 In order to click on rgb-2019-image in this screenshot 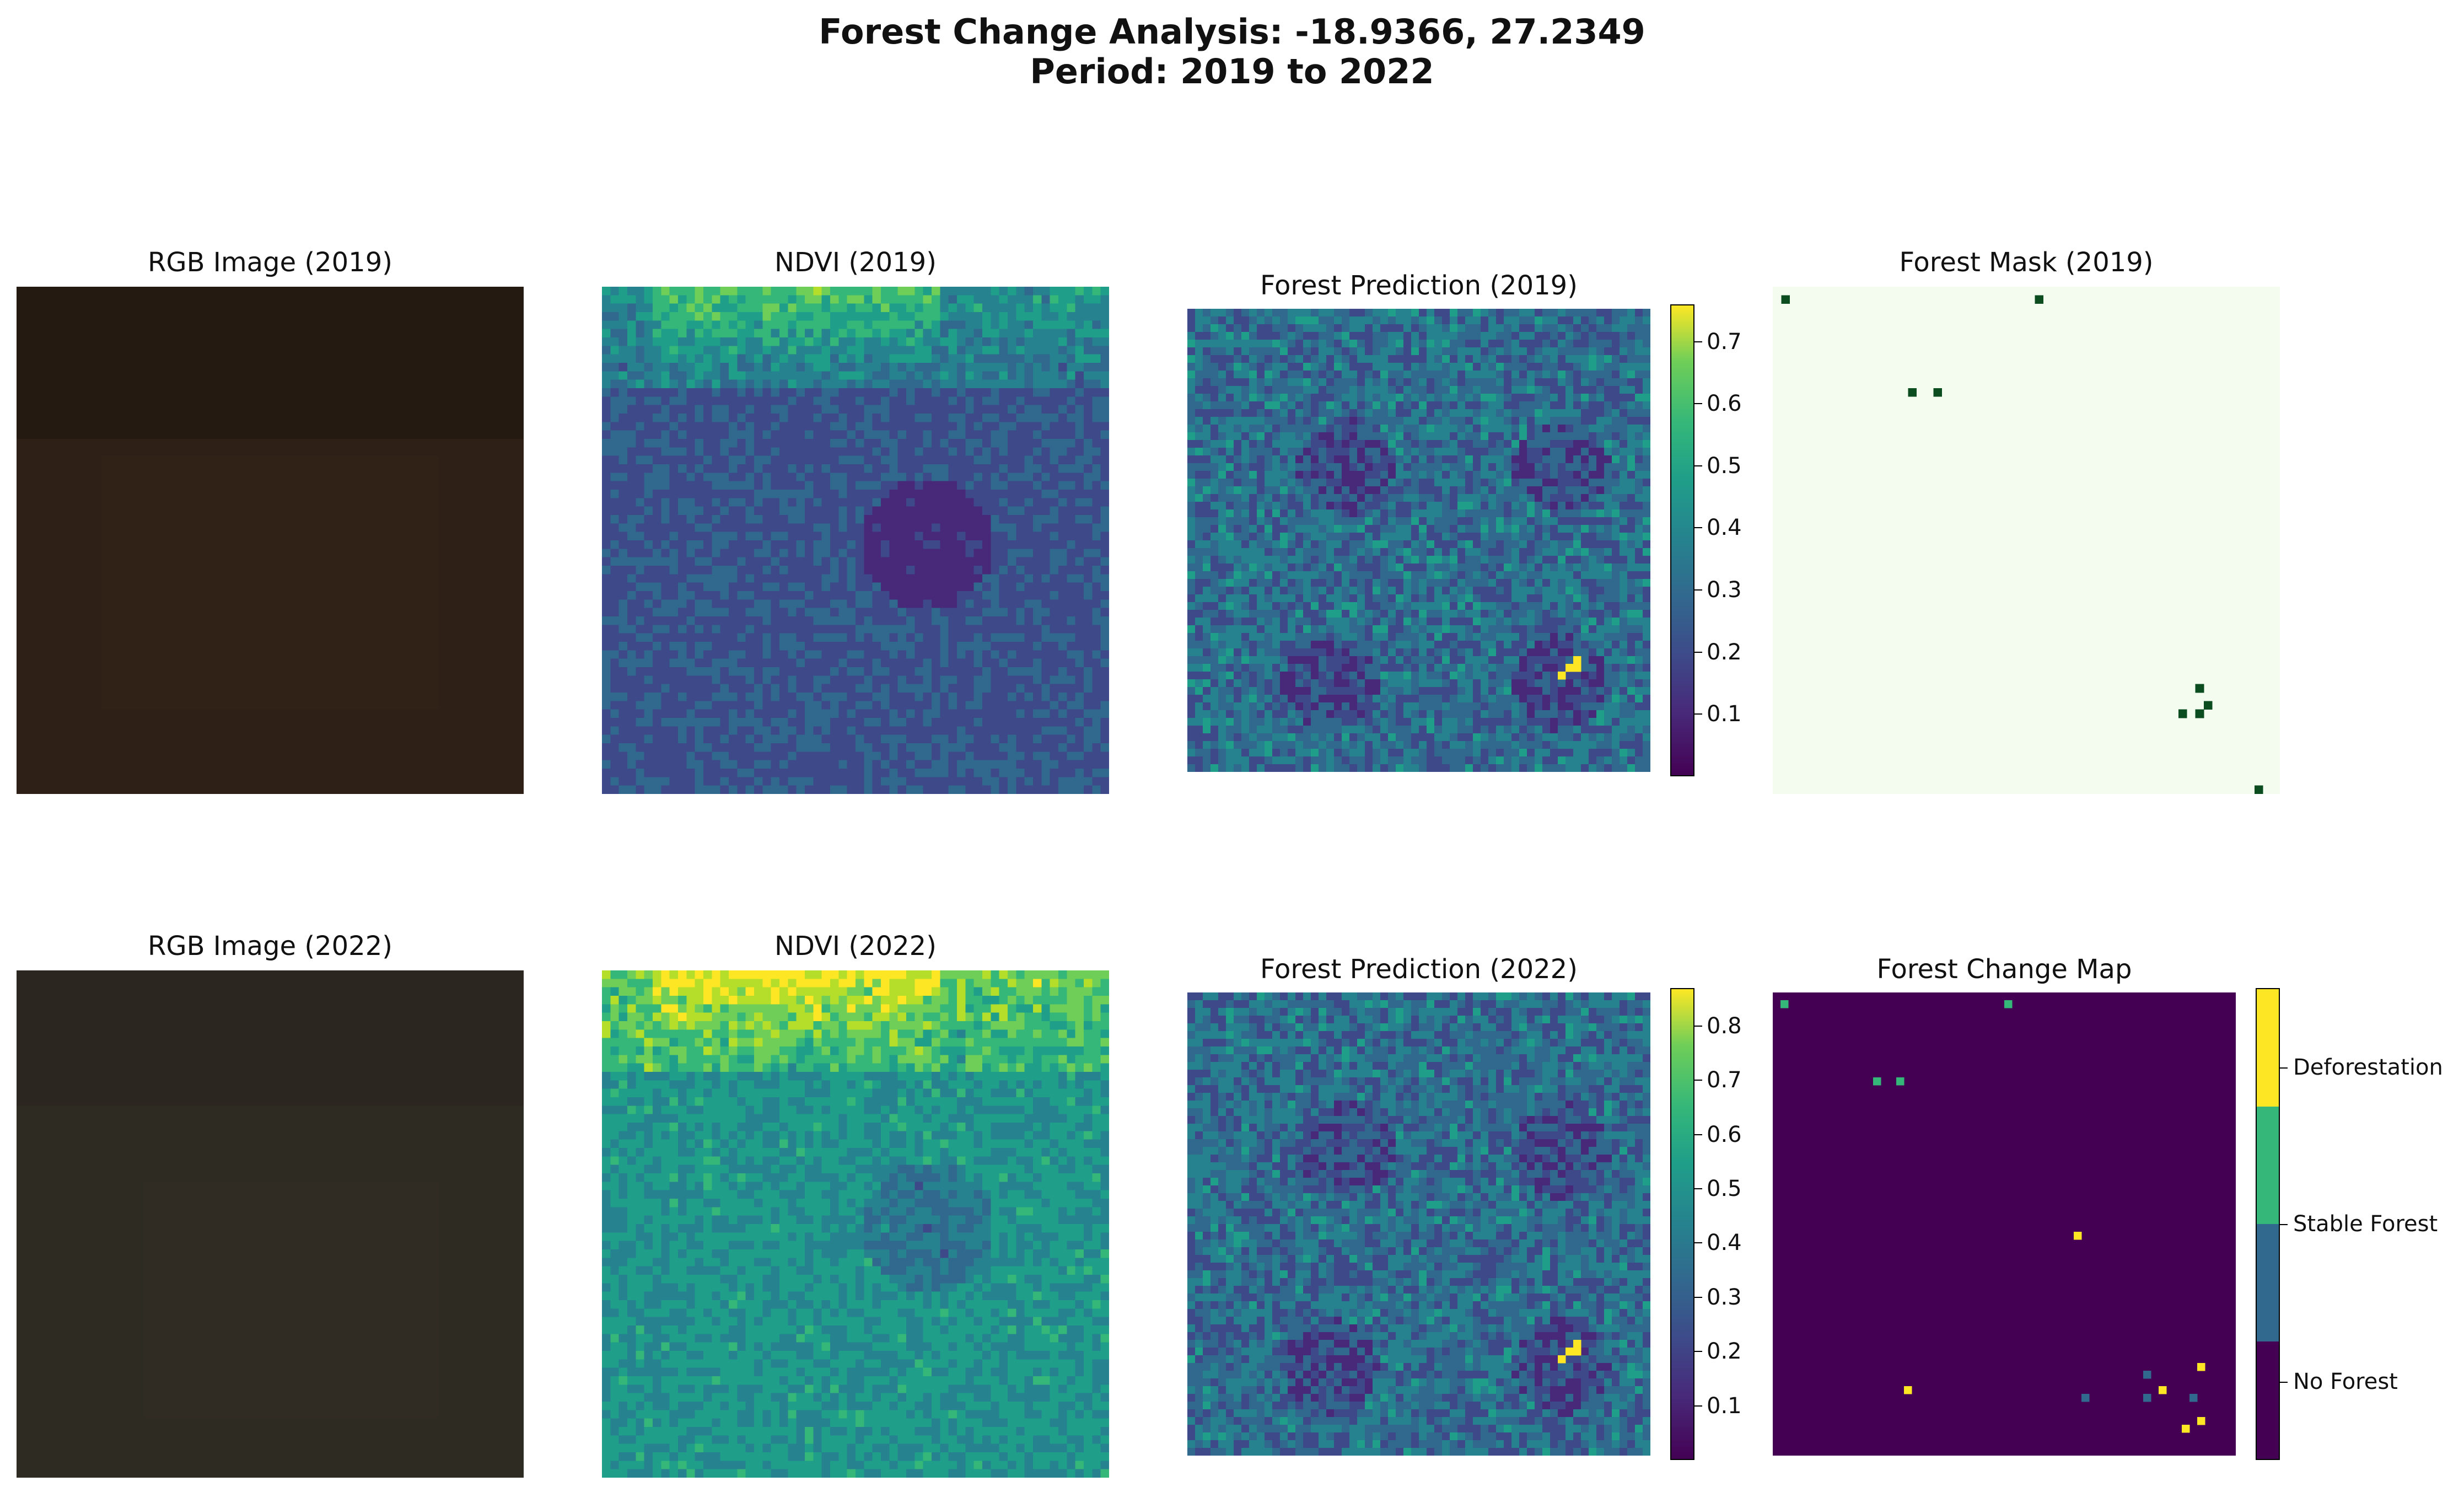, I will do `click(271, 540)`.